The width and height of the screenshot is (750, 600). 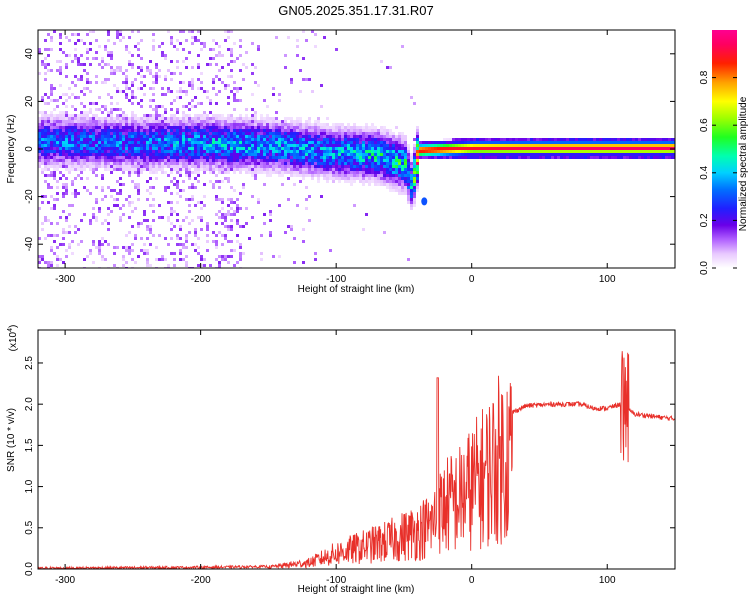 I want to click on snr-x-tick-label: -300, so click(x=65, y=580).